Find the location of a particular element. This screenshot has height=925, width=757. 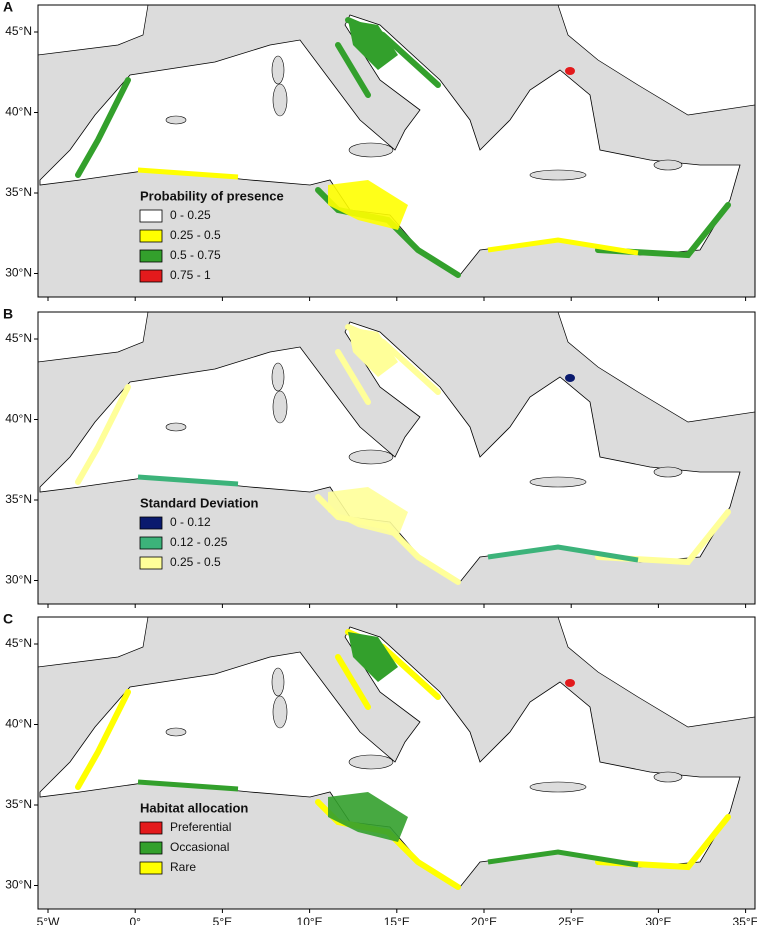

lon-label: 0° is located at coordinates (135, 920).